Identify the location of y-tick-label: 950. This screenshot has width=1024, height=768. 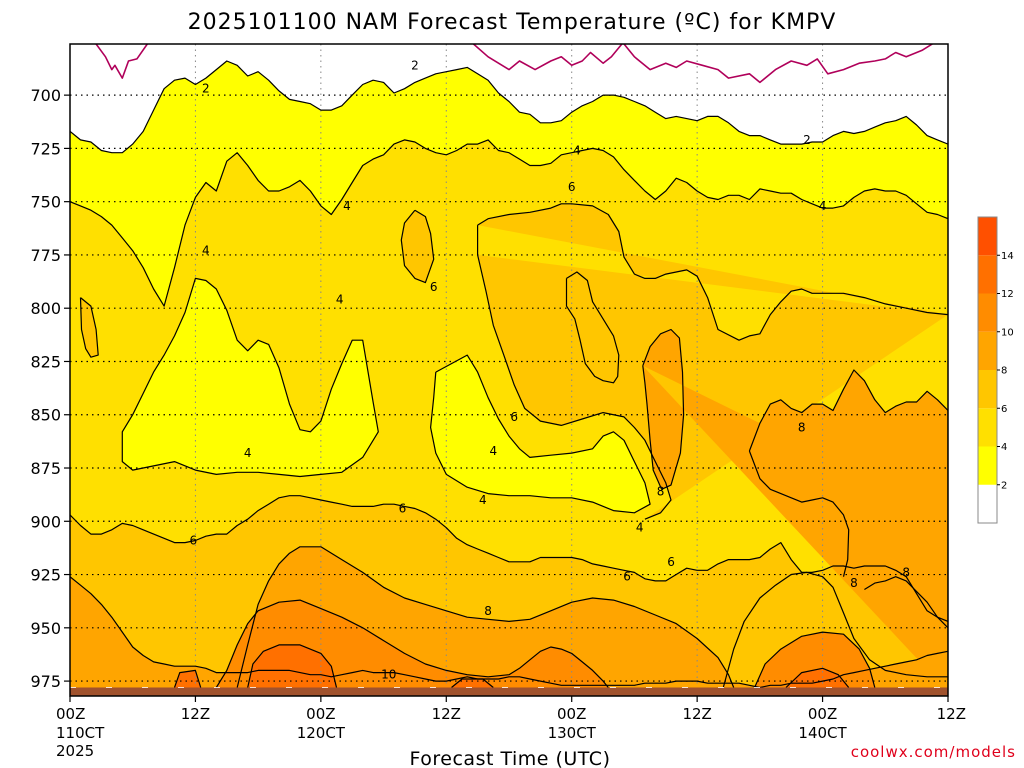
(45, 628).